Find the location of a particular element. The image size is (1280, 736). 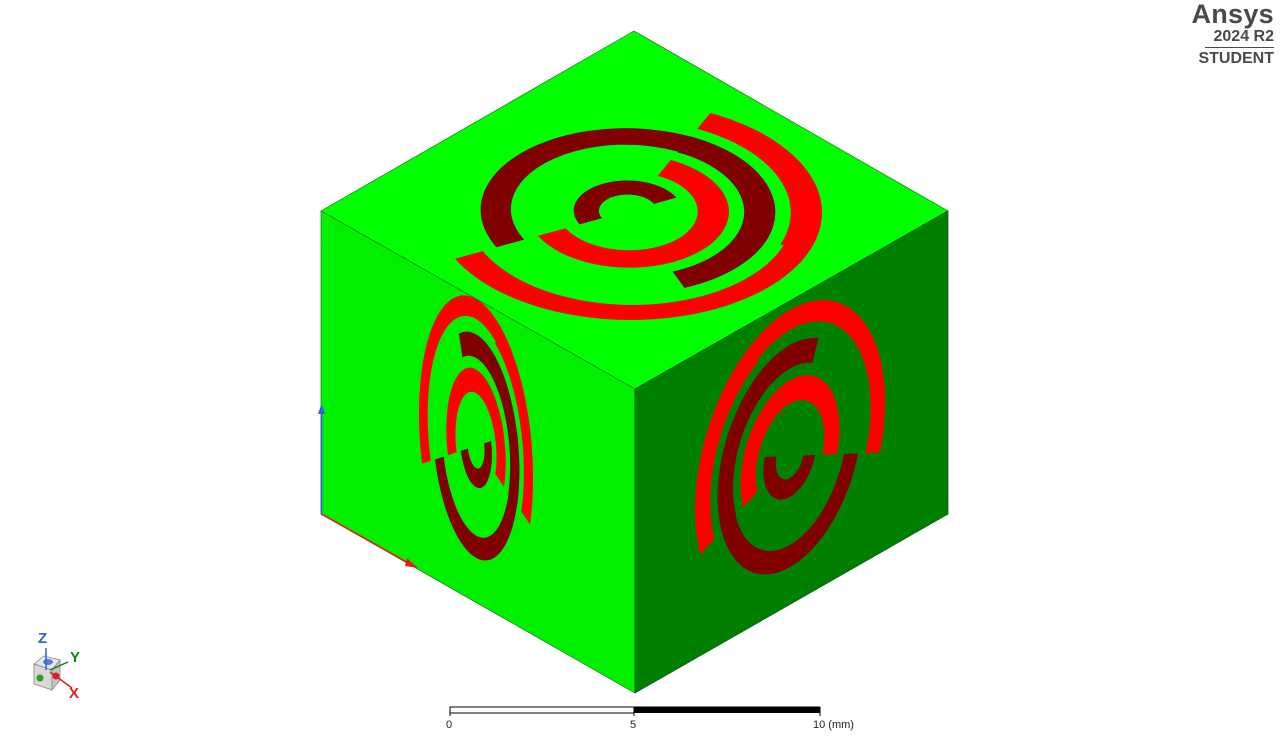

scale-tick-max: 10 (mm) is located at coordinates (833, 725).